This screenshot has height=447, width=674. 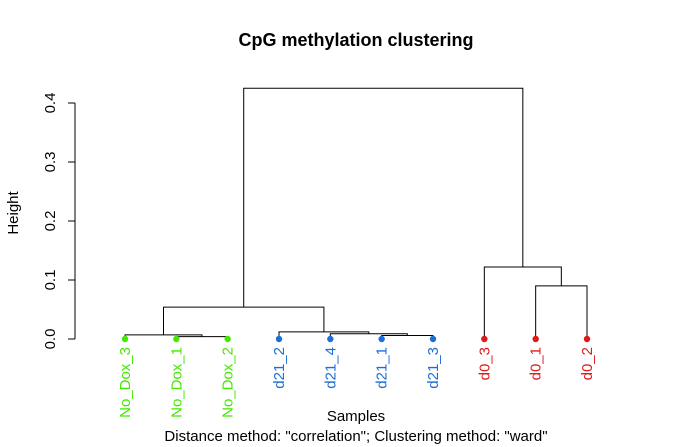 What do you see at coordinates (330, 368) in the screenshot?
I see `leaf-label: d21_4` at bounding box center [330, 368].